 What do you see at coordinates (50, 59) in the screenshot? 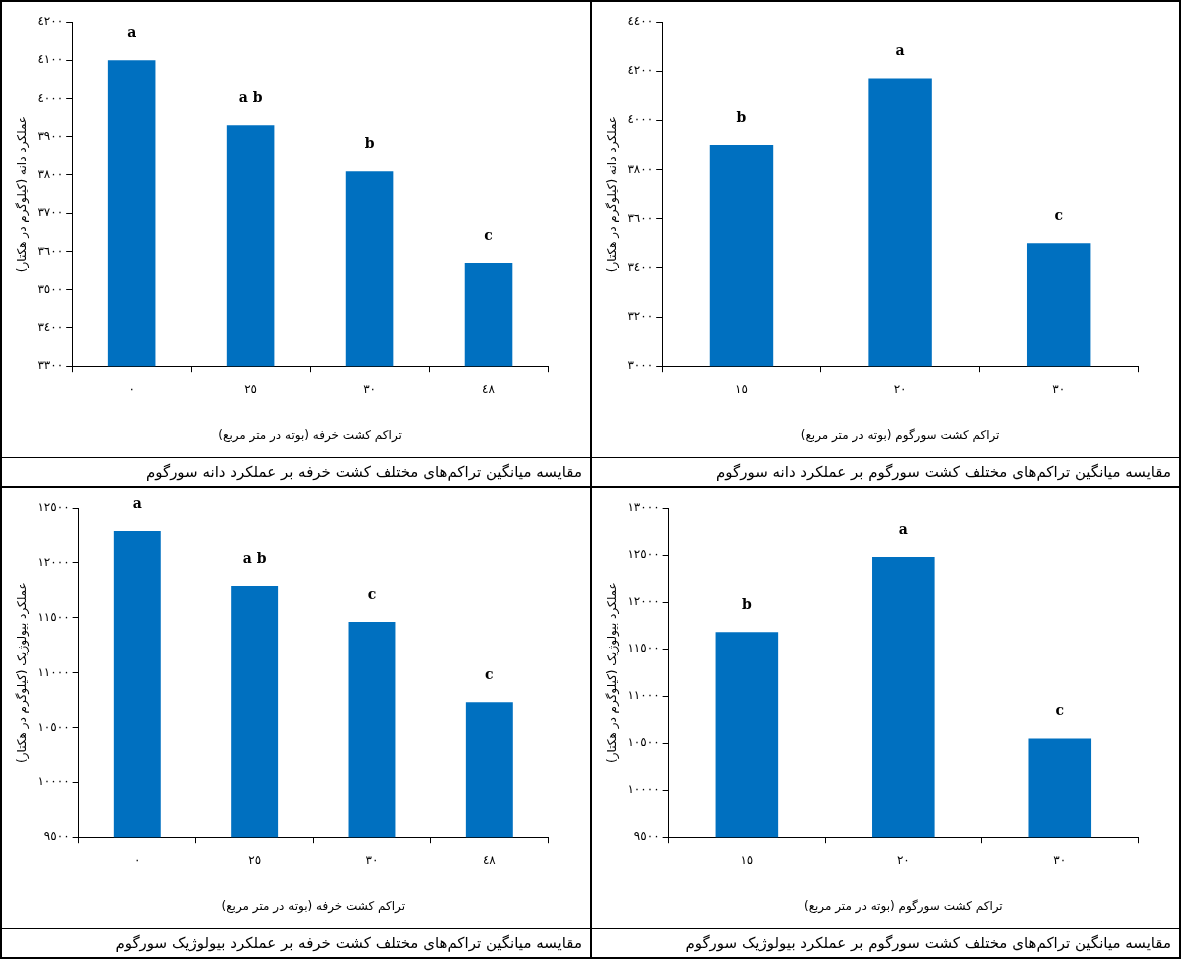
I see `y-tick-label: ٤١٠٠` at bounding box center [50, 59].